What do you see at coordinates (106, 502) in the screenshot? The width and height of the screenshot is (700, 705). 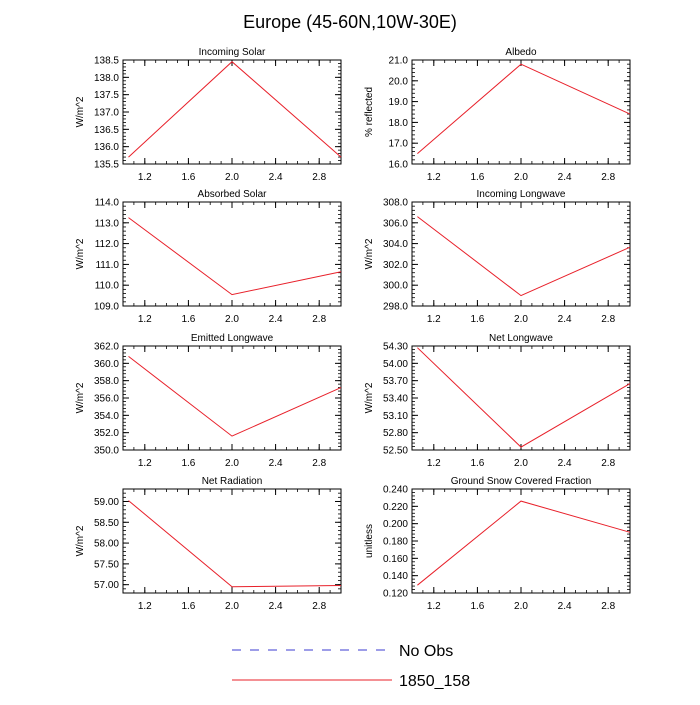 I see `y-tick-label: 59.00` at bounding box center [106, 502].